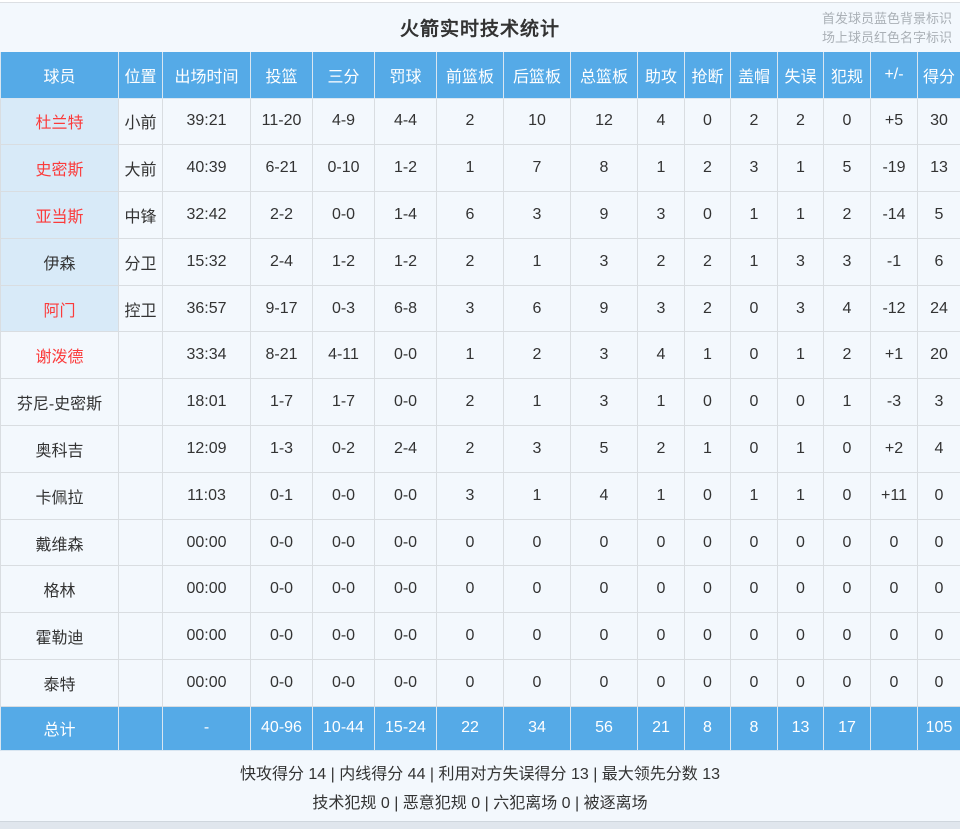 This screenshot has height=829, width=960. I want to click on column-header-position: 位置, so click(140, 75).